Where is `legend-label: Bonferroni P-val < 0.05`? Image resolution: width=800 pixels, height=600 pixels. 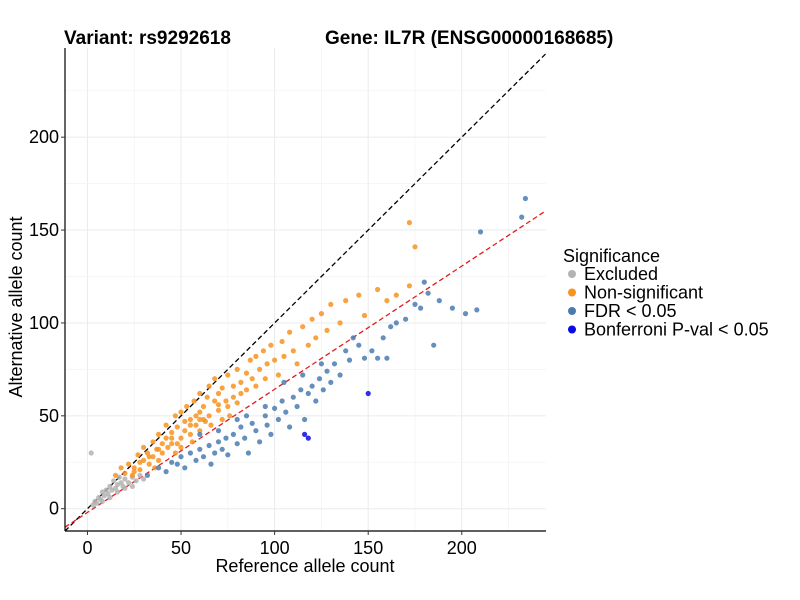
legend-label: Bonferroni P-val < 0.05 is located at coordinates (676, 330).